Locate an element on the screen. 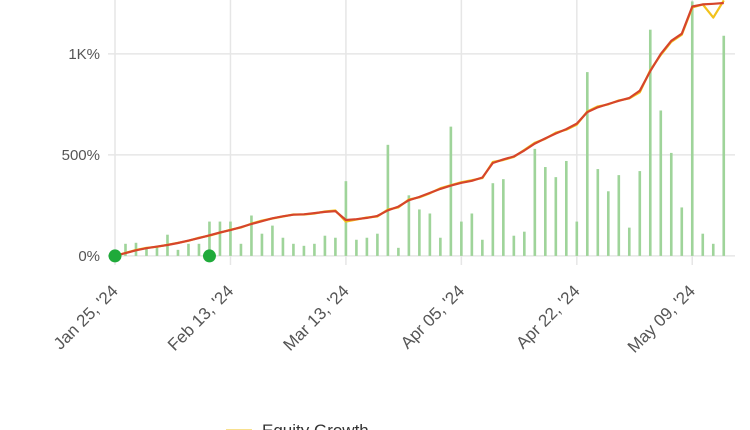 This screenshot has width=750, height=430. y-tick-label: 0% is located at coordinates (89, 256).